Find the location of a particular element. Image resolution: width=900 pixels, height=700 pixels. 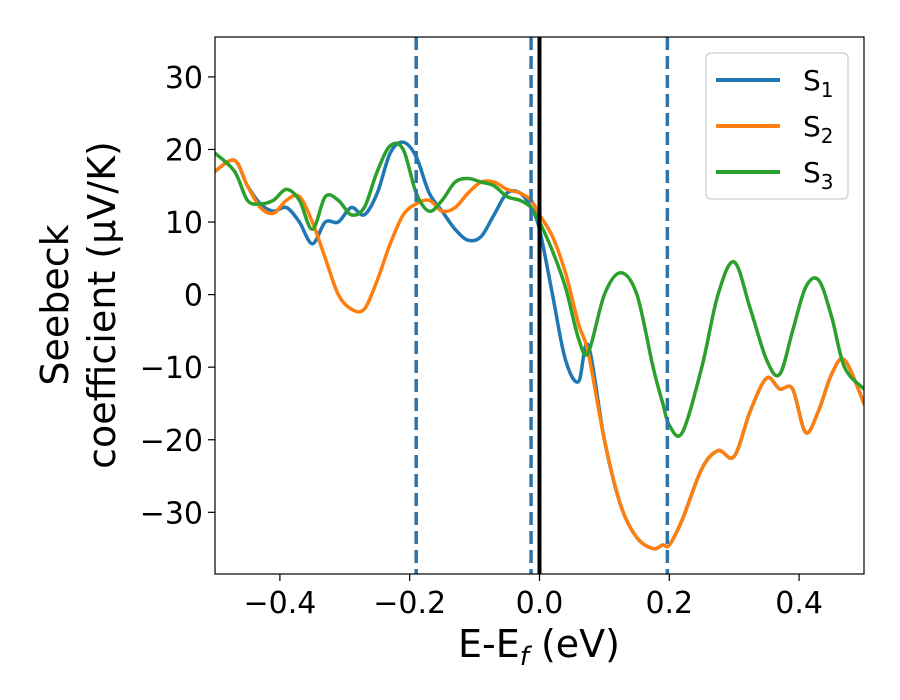

legend: S1 S2 S3 is located at coordinates (777, 126).